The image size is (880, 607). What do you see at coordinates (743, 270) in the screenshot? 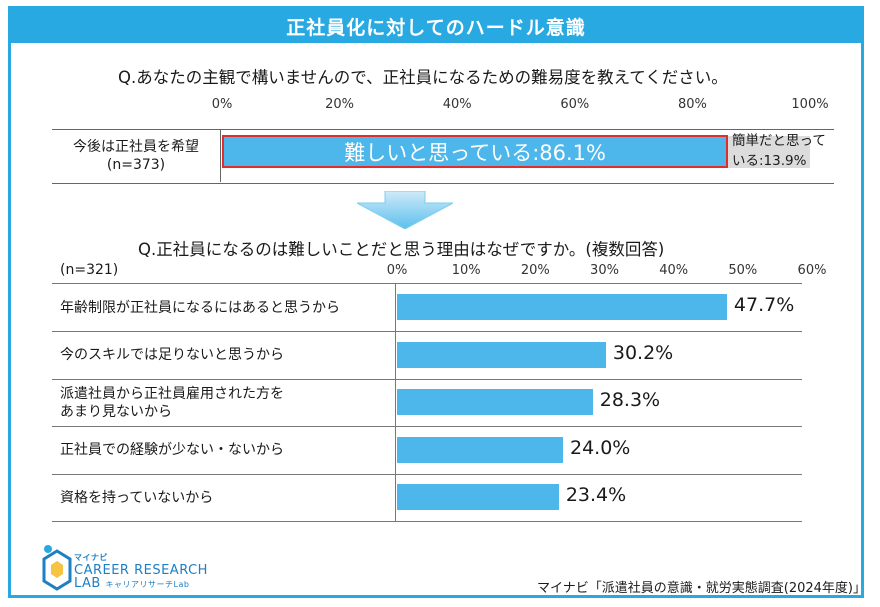
I see `bottom-axis-tick: 50%` at bounding box center [743, 270].